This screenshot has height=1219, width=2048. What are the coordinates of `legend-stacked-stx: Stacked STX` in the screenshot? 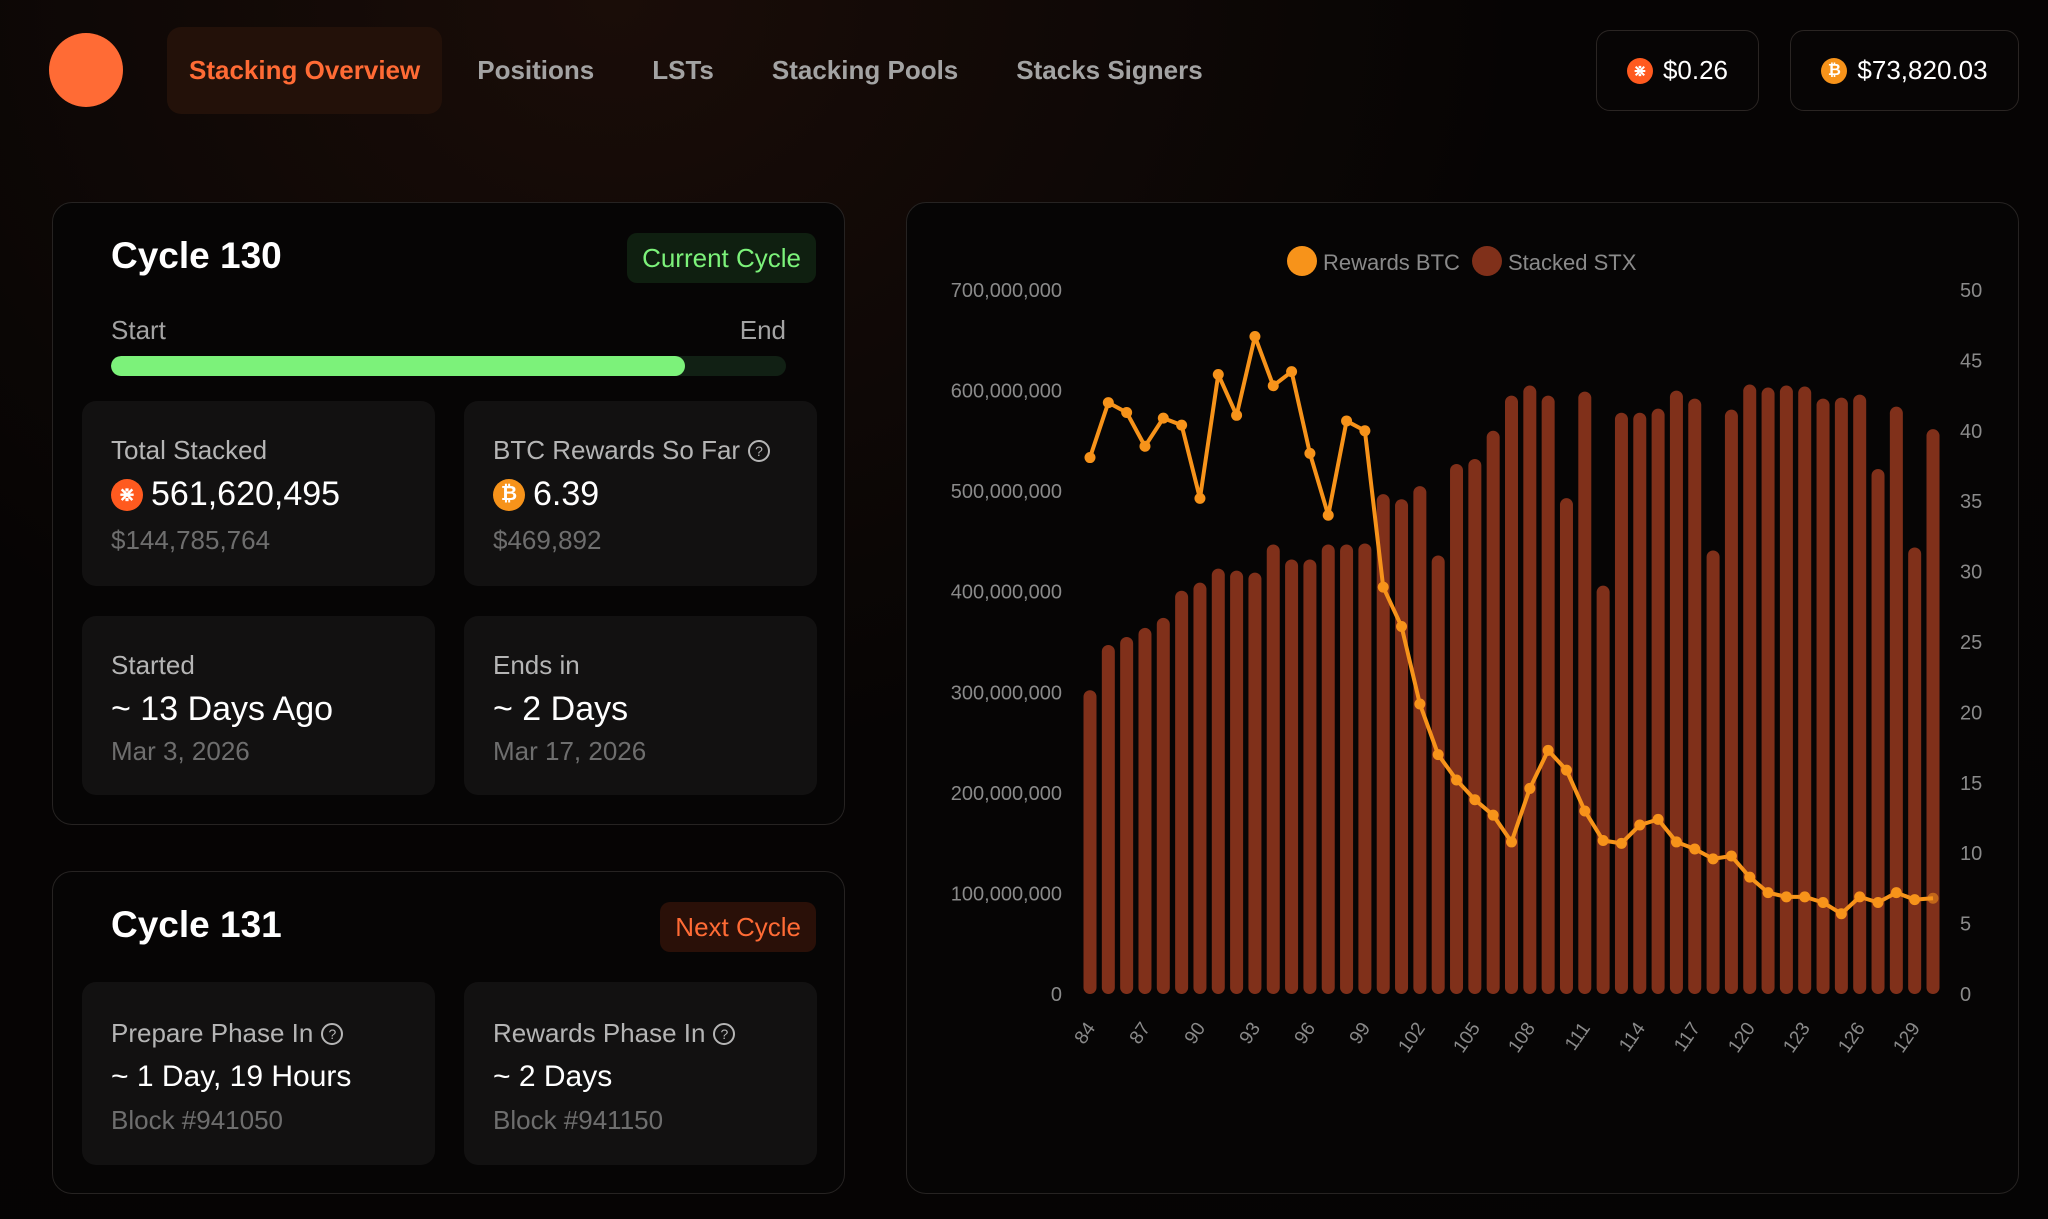 It's located at (1572, 262).